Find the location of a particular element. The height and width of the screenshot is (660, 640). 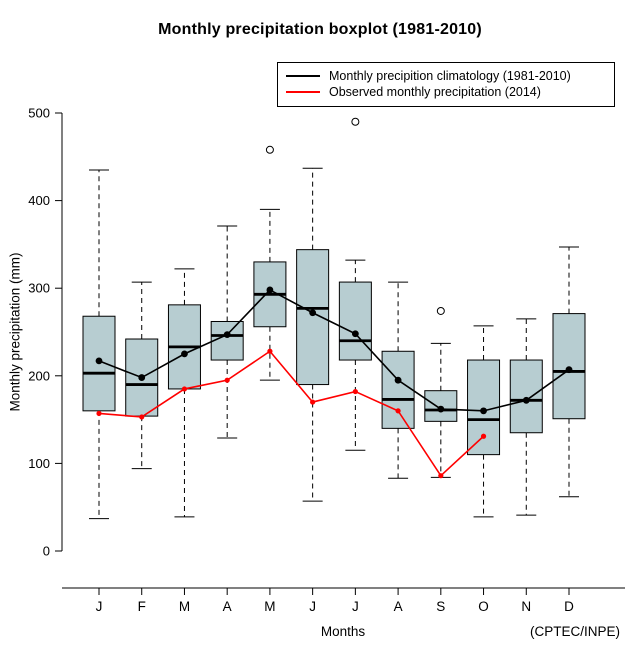

climatology-line-sample is located at coordinates (303, 76).